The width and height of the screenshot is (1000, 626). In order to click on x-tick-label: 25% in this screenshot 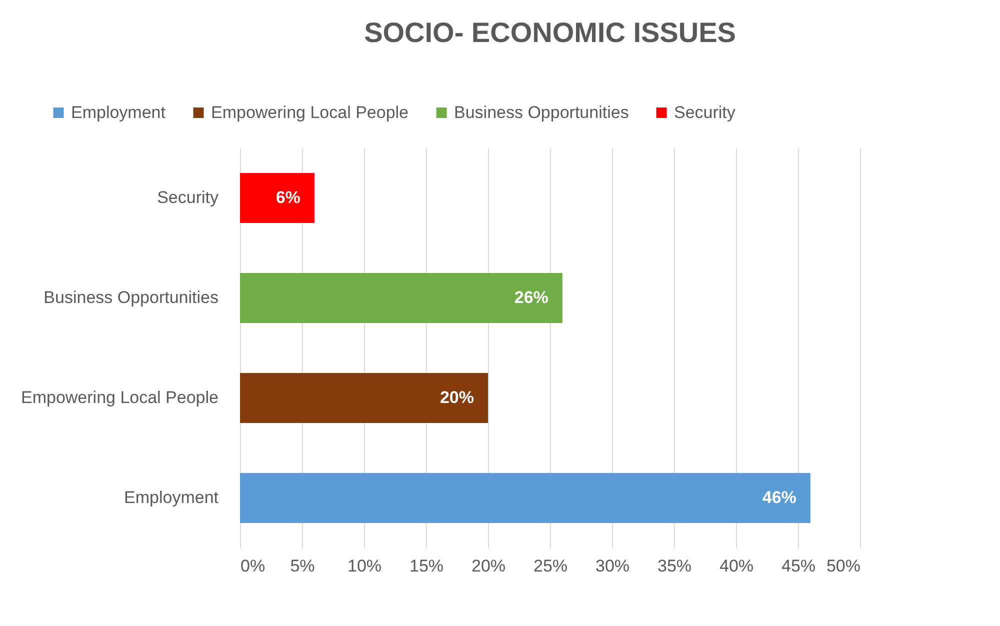, I will do `click(550, 566)`.